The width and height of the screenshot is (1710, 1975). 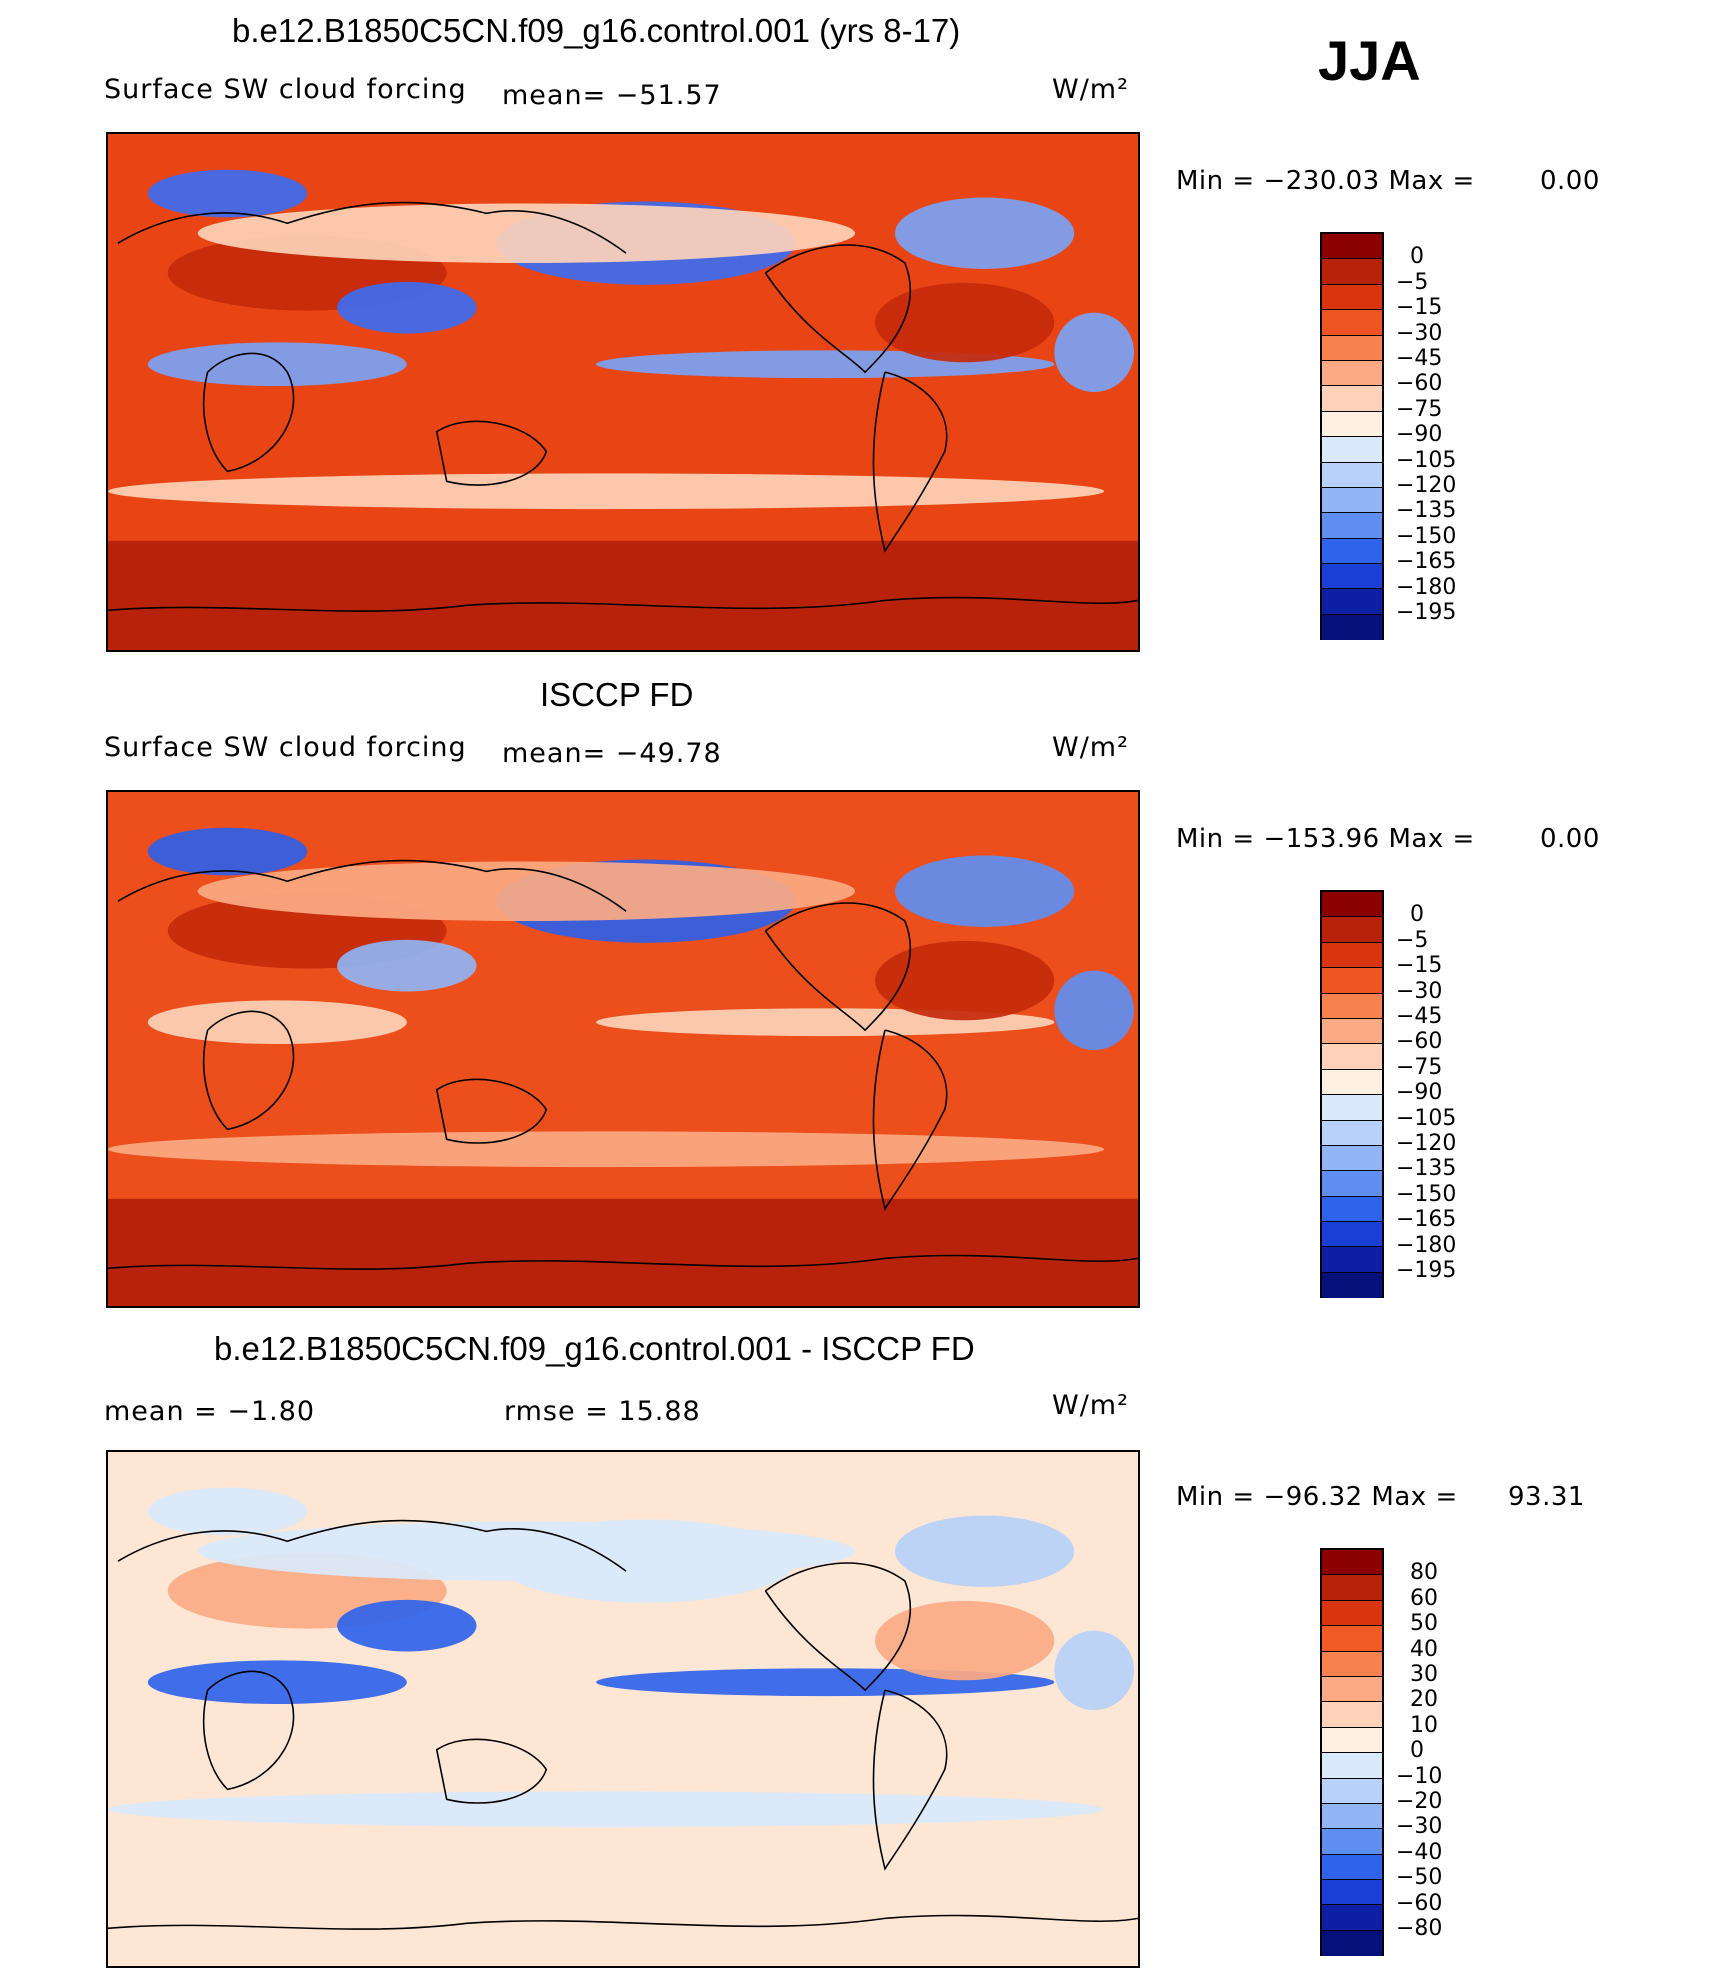 I want to click on colorbar-tick-label: −10, so click(x=1419, y=1776).